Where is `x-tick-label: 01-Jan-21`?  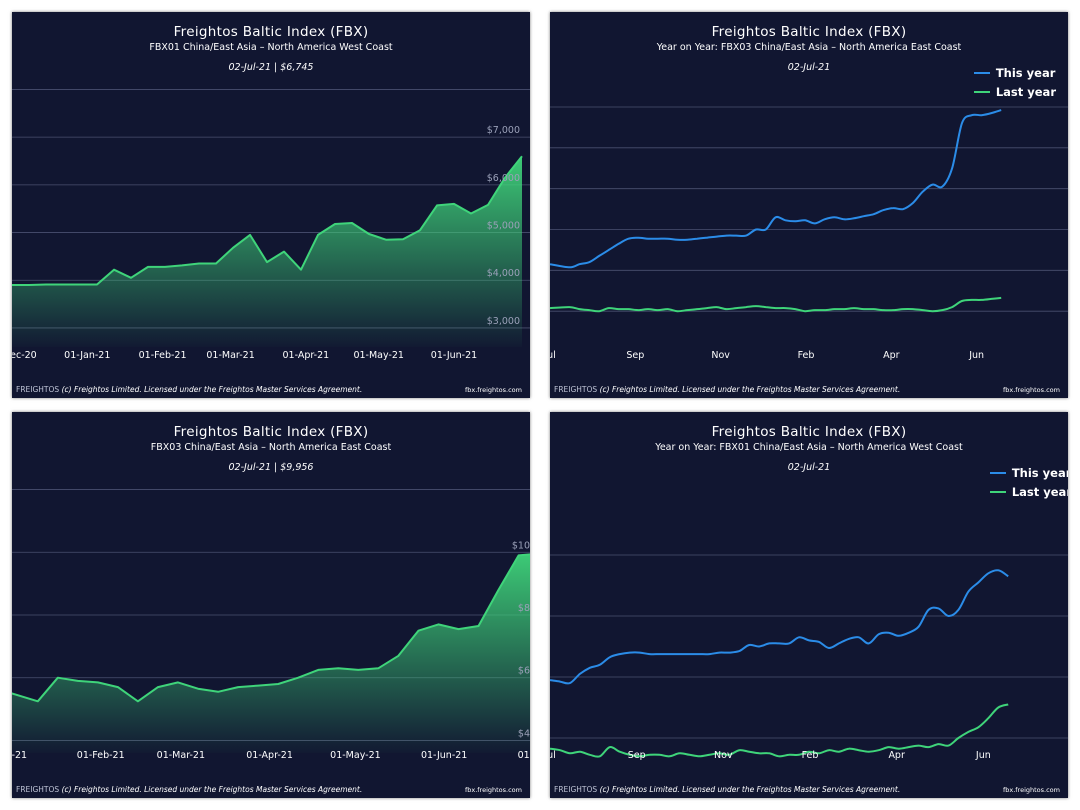
x-tick-label: 01-Jan-21 is located at coordinates (87, 355).